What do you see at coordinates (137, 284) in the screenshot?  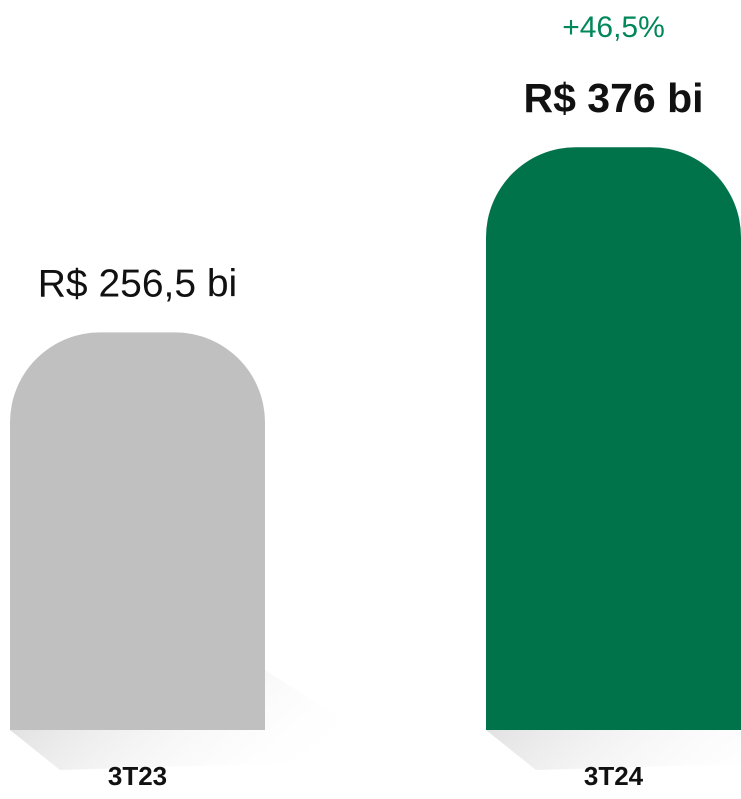 I see `value-label: R$ 256,5 bi` at bounding box center [137, 284].